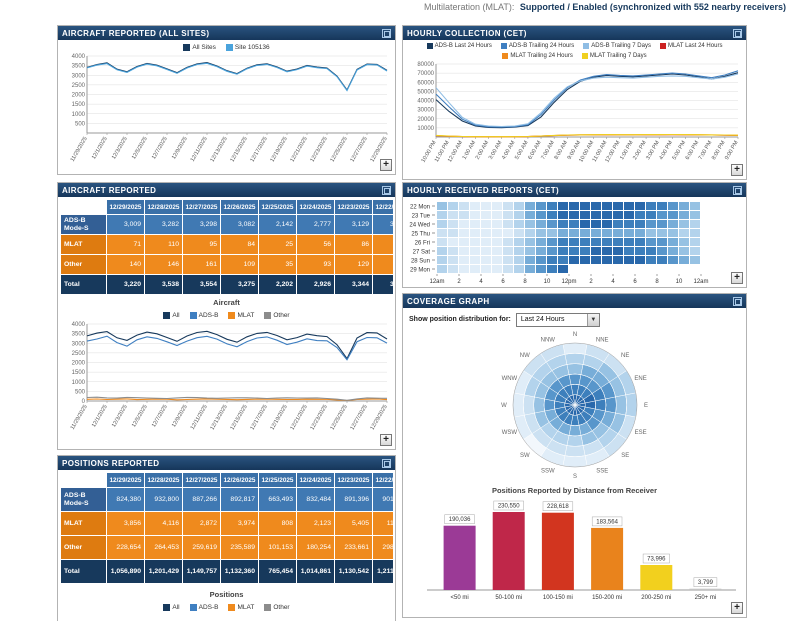 This screenshot has height=621, width=800. I want to click on select-value: Last 24 Hours, so click(542, 319).